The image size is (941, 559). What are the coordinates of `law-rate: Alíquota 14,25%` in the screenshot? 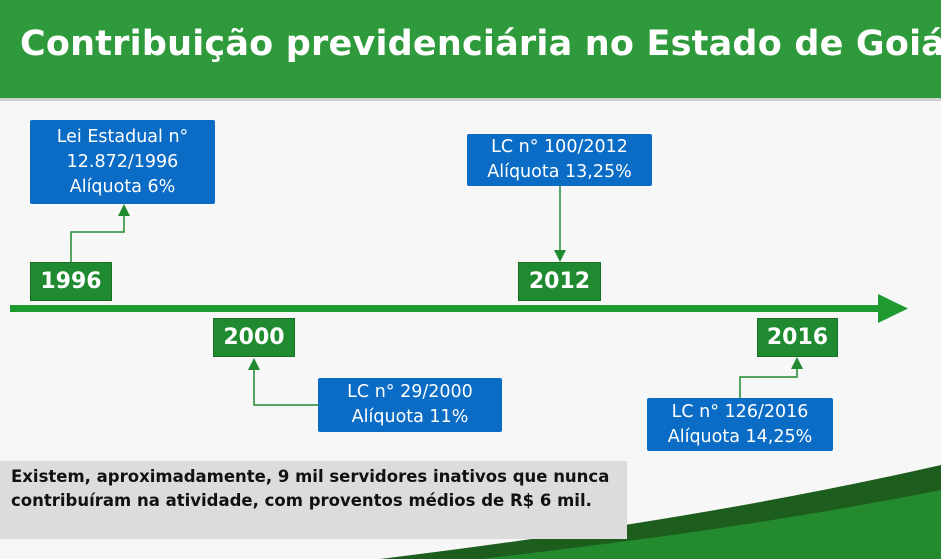 It's located at (740, 436).